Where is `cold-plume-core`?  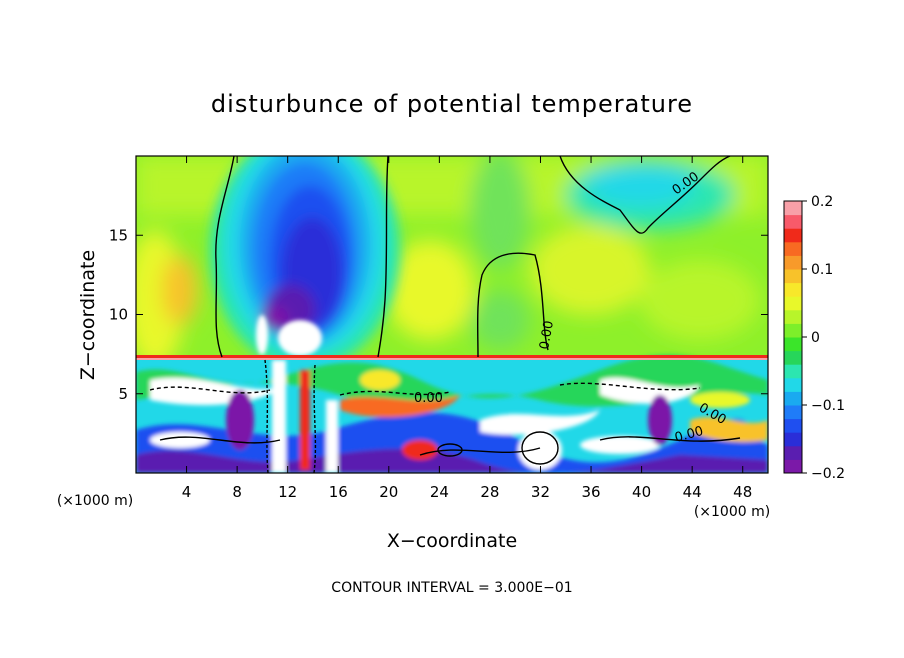
cold-plume-core is located at coordinates (289, 335).